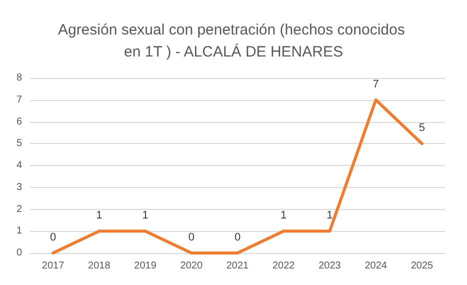  Describe the element at coordinates (99, 266) in the screenshot. I see `x-tick-label: 2018` at that location.